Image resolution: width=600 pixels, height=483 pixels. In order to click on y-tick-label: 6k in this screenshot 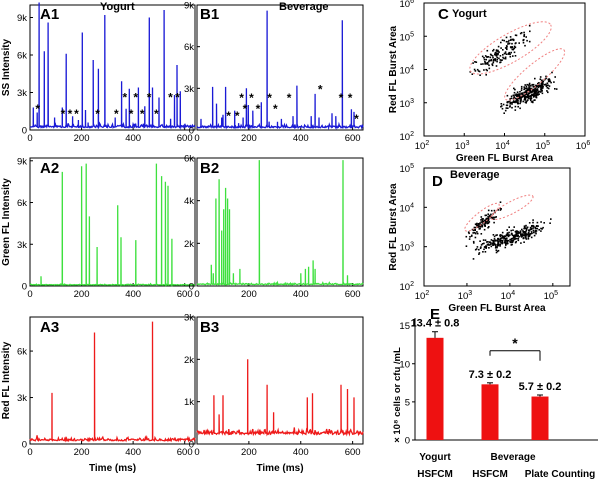, I will do `click(22, 203)`.